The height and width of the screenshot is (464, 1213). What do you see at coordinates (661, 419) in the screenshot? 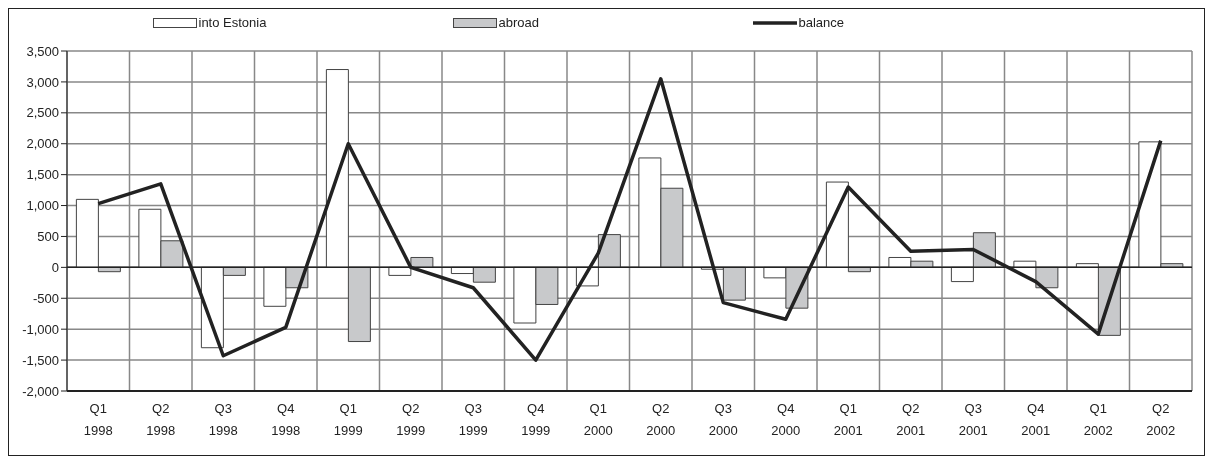
I see `x-tick-label: Q2 2000` at bounding box center [661, 419].